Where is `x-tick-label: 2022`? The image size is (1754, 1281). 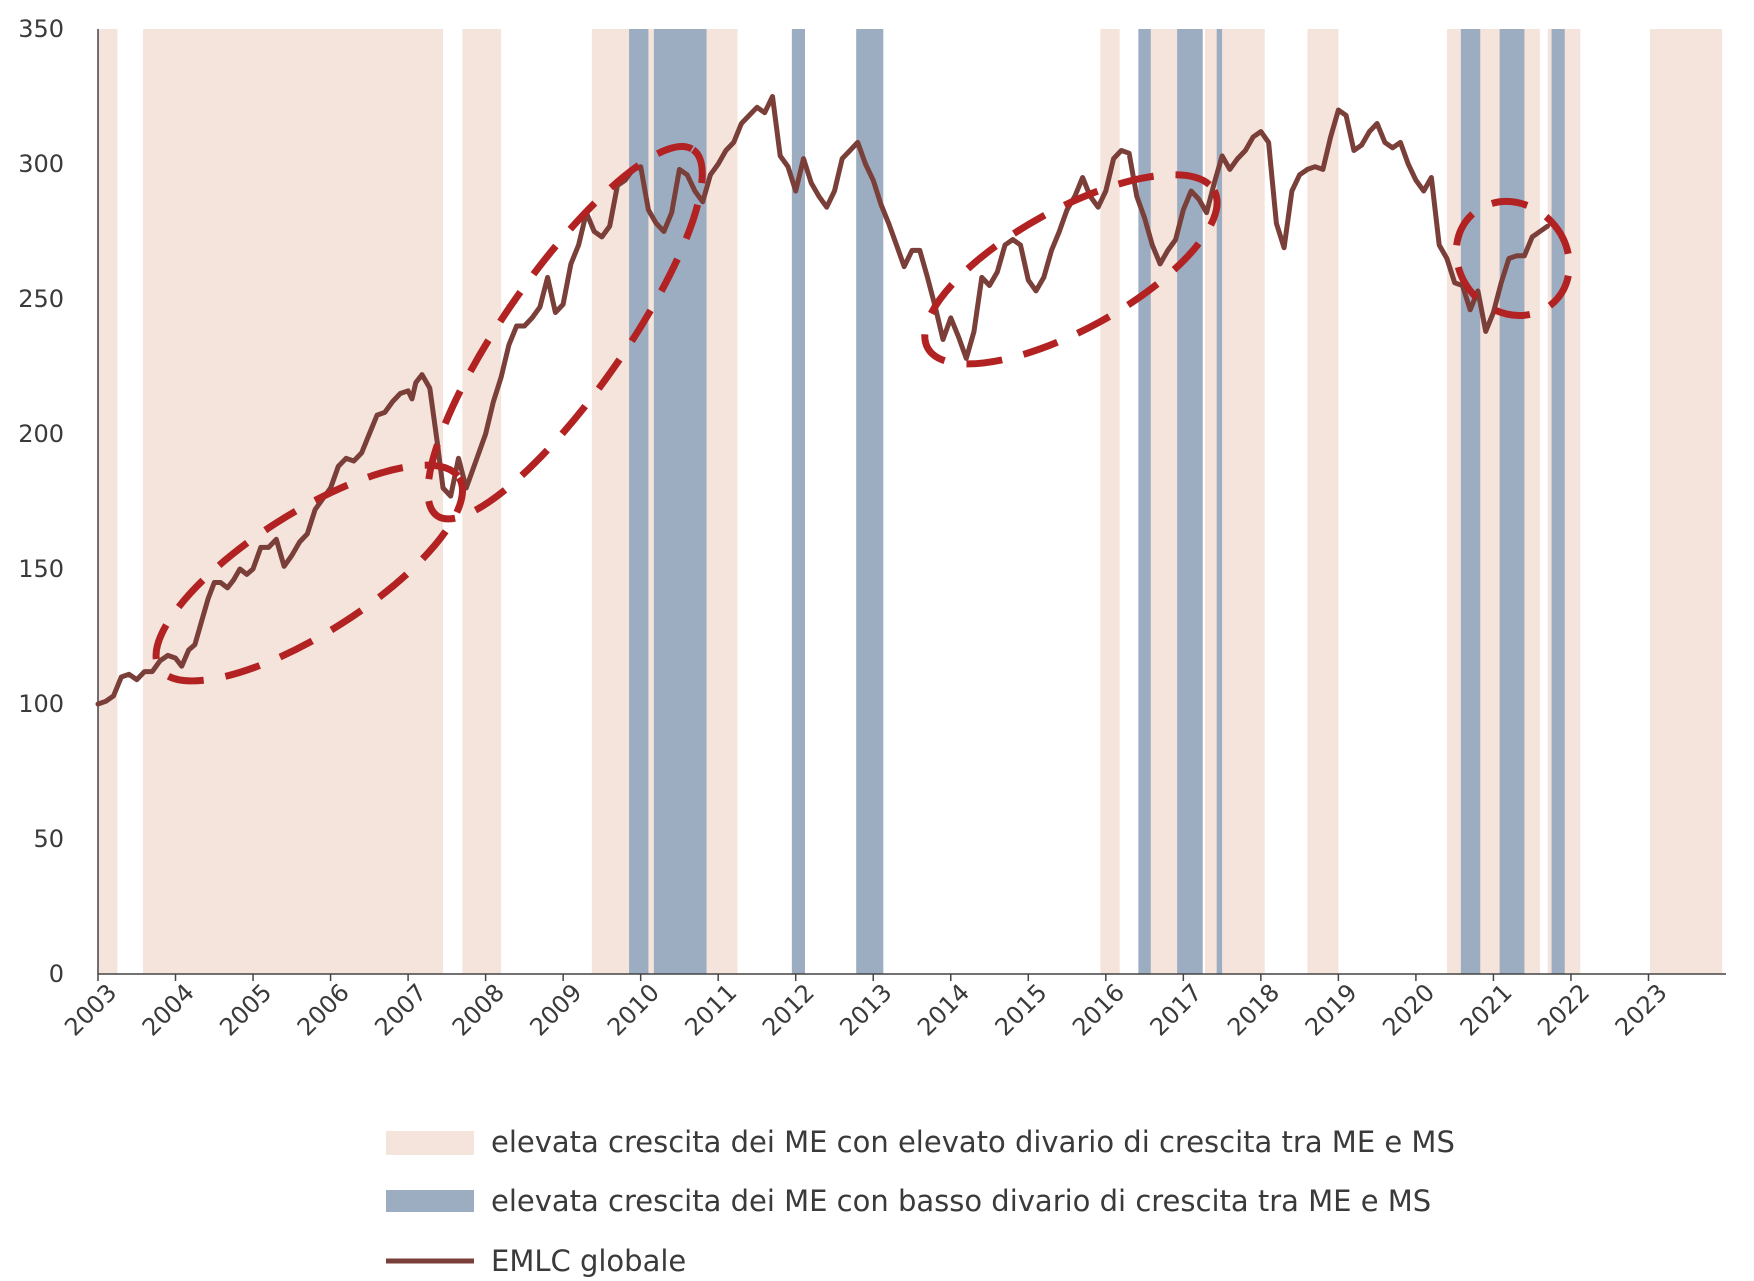
x-tick-label: 2022 is located at coordinates (1563, 1009).